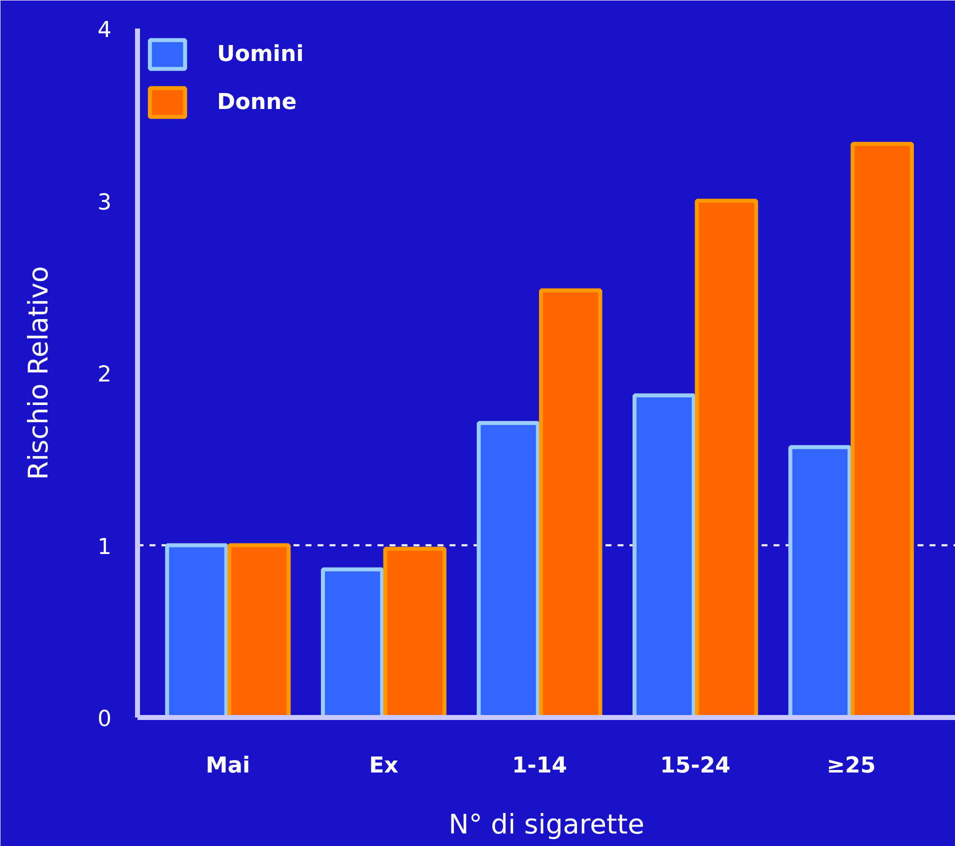  I want to click on x-tick-label: 1-14, so click(540, 766).